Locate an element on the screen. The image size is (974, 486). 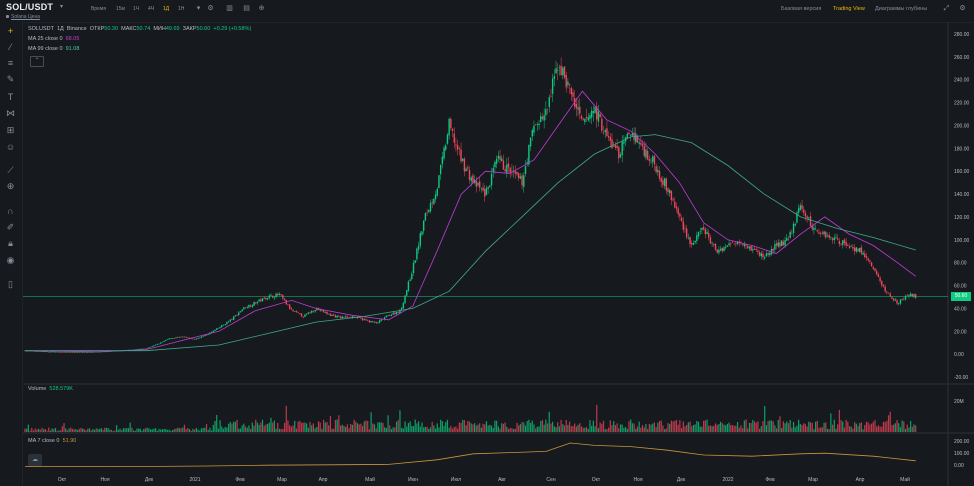
add-indicator-icon: ⊕ is located at coordinates (261, 8).